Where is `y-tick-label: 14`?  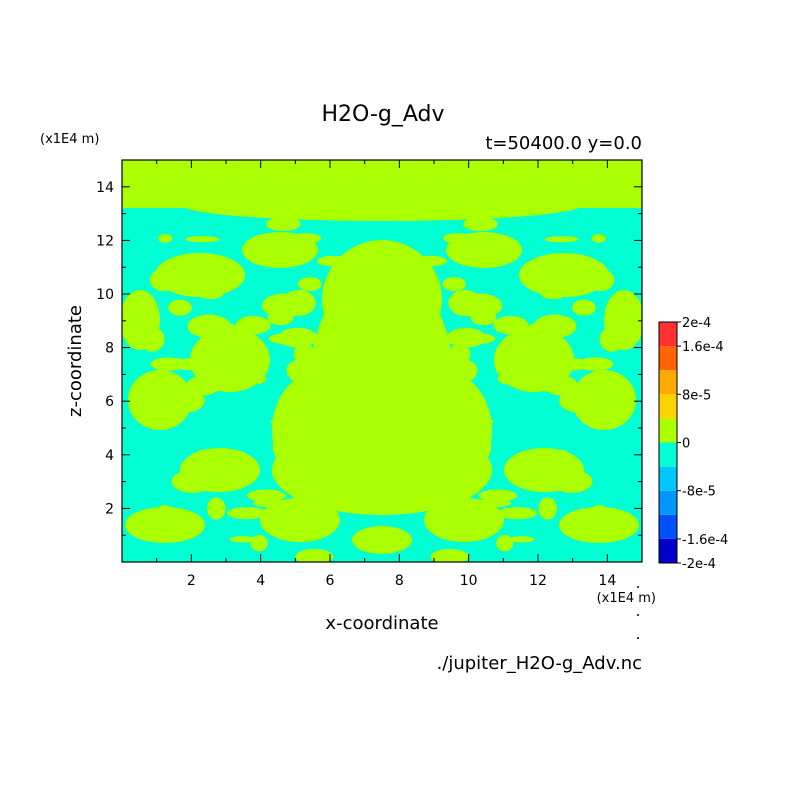
y-tick-label: 14 is located at coordinates (105, 188).